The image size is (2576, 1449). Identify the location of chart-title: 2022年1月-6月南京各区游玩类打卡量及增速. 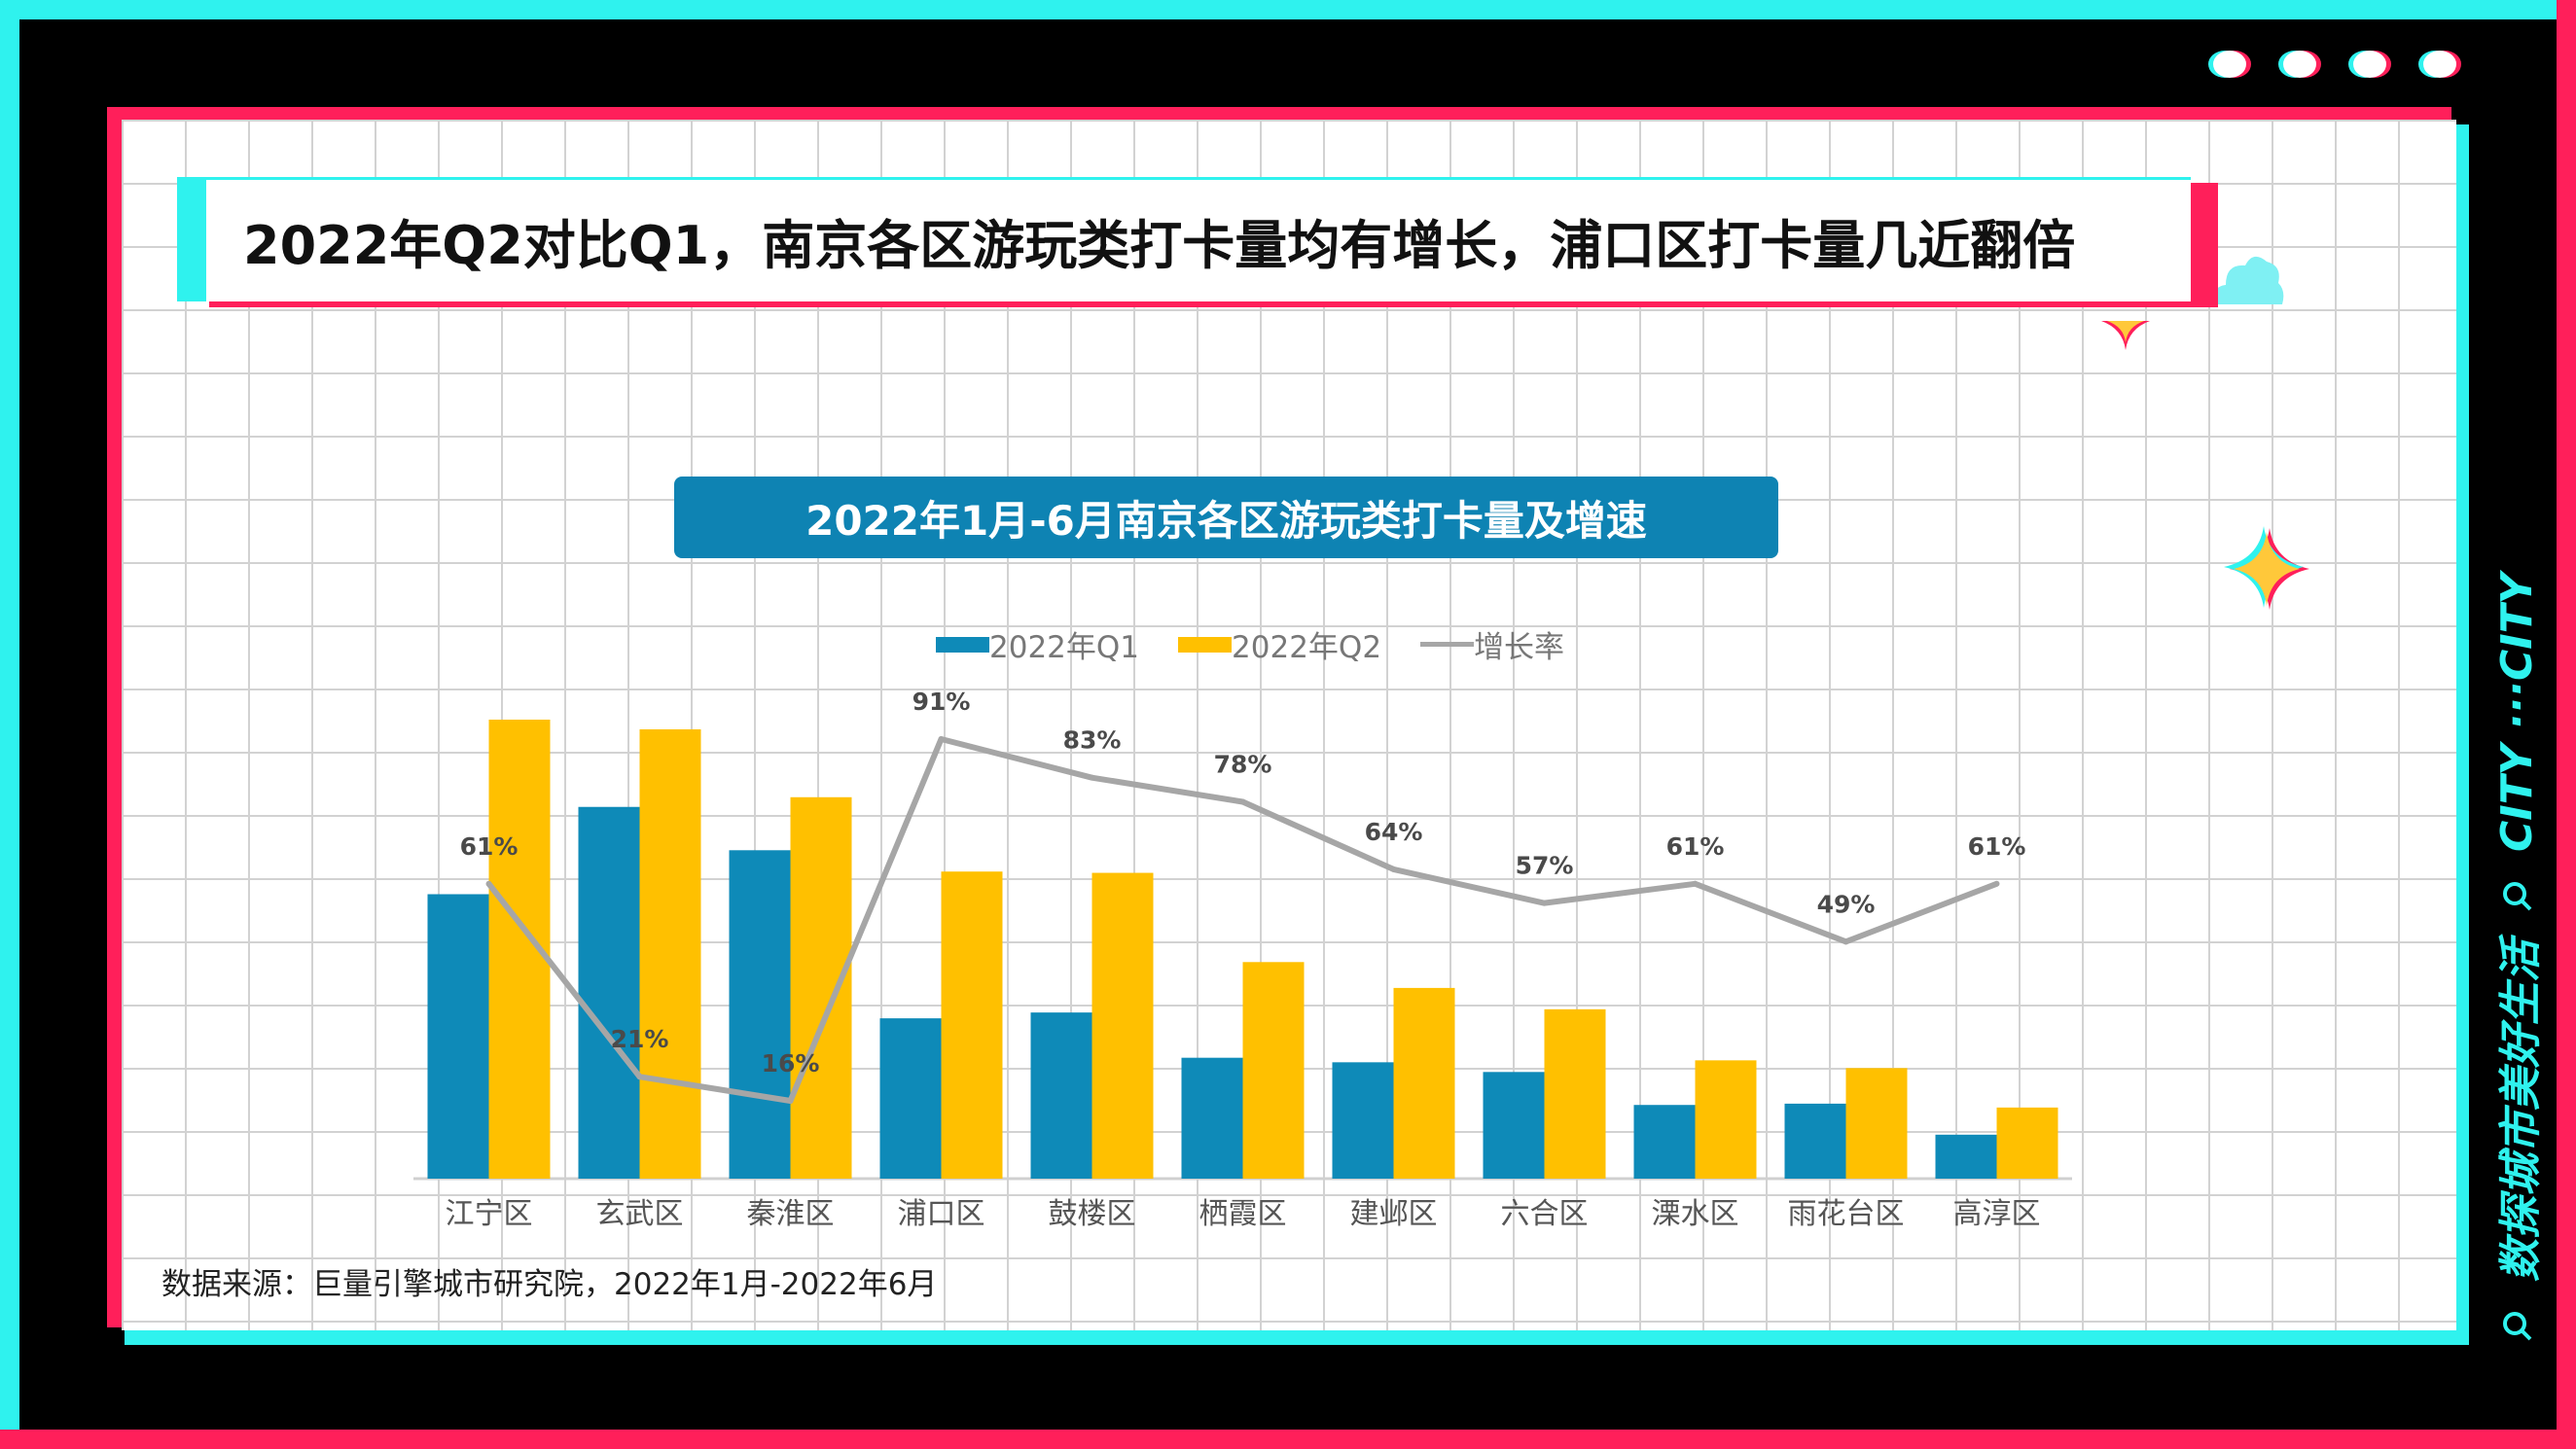
(1226, 517).